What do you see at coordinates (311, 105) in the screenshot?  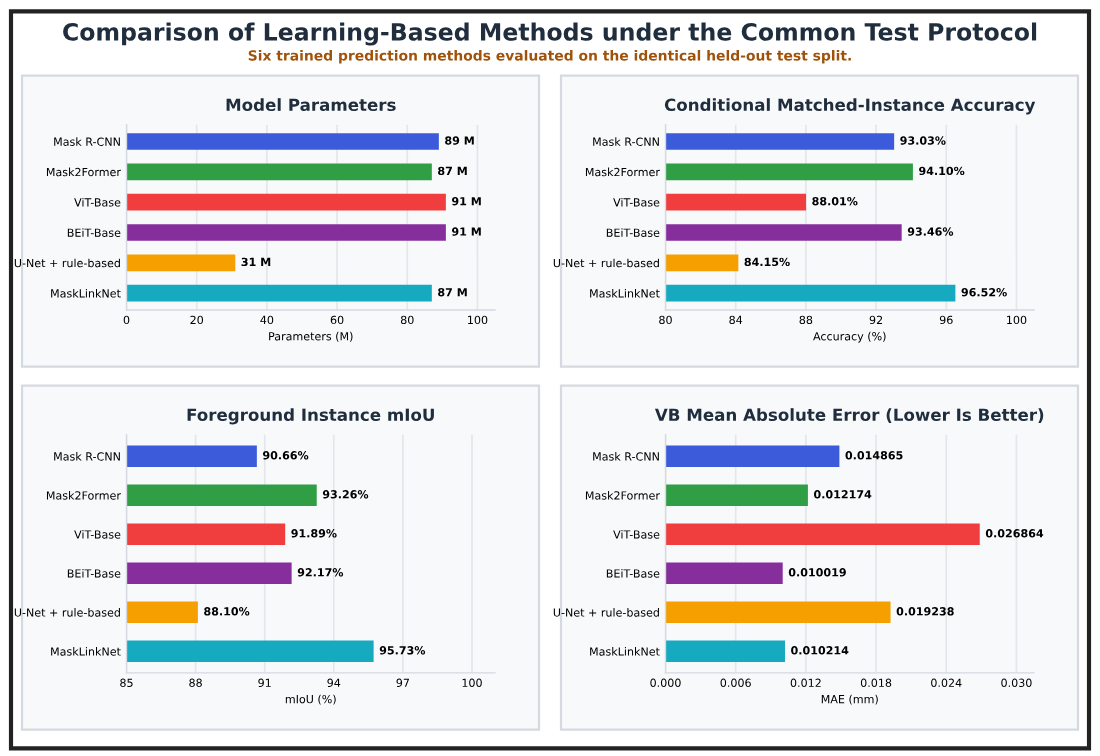 I see `chart-title: Model Parameters` at bounding box center [311, 105].